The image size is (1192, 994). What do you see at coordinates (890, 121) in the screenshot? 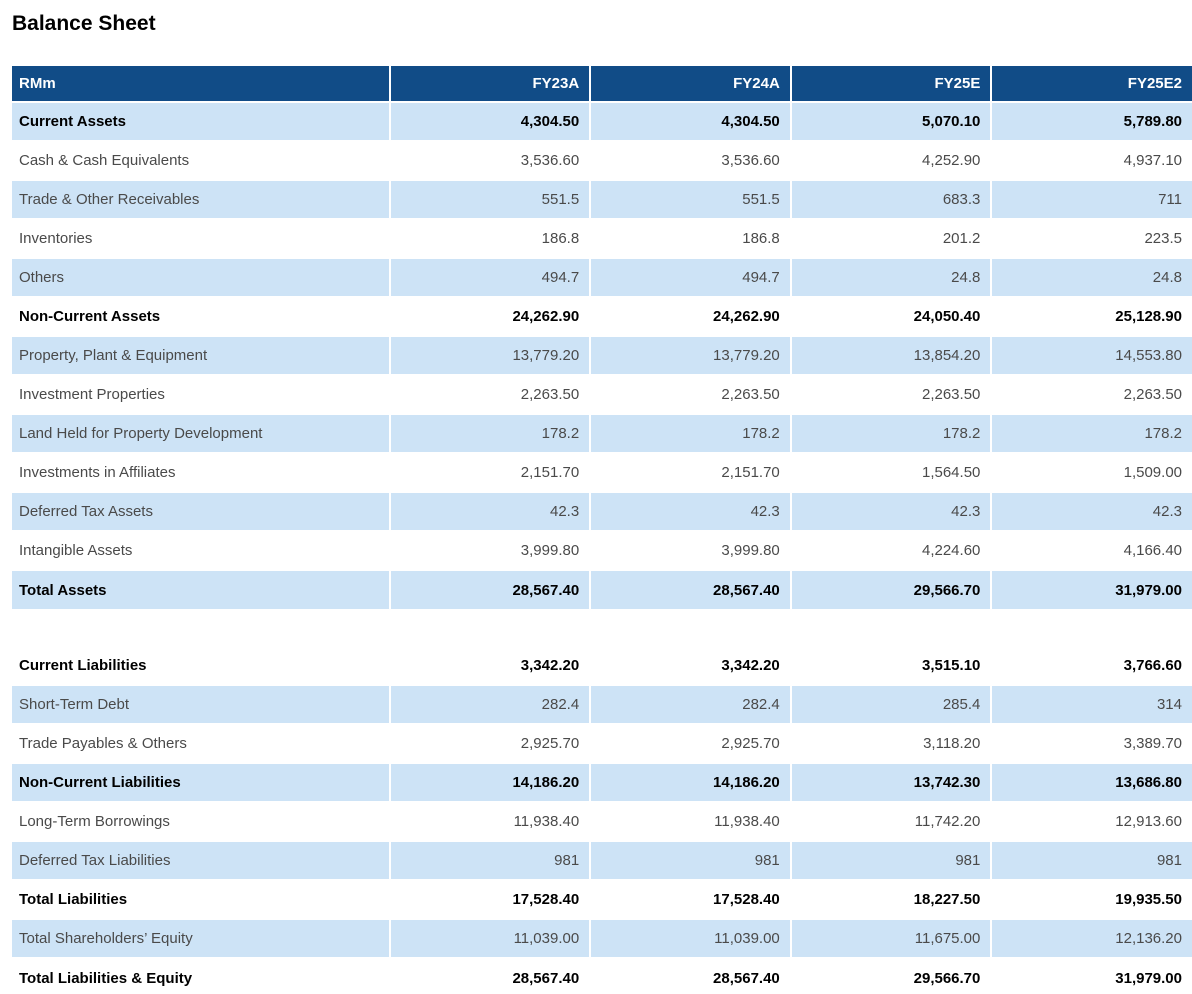
I see `cell-value: 5,070.10` at bounding box center [890, 121].